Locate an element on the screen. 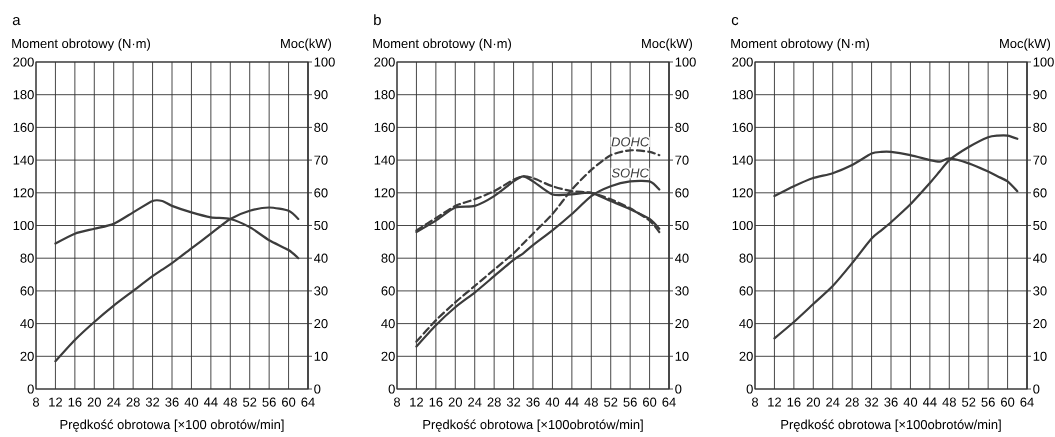 Image resolution: width=1055 pixels, height=437 pixels. series-label: DOHC is located at coordinates (630, 142).